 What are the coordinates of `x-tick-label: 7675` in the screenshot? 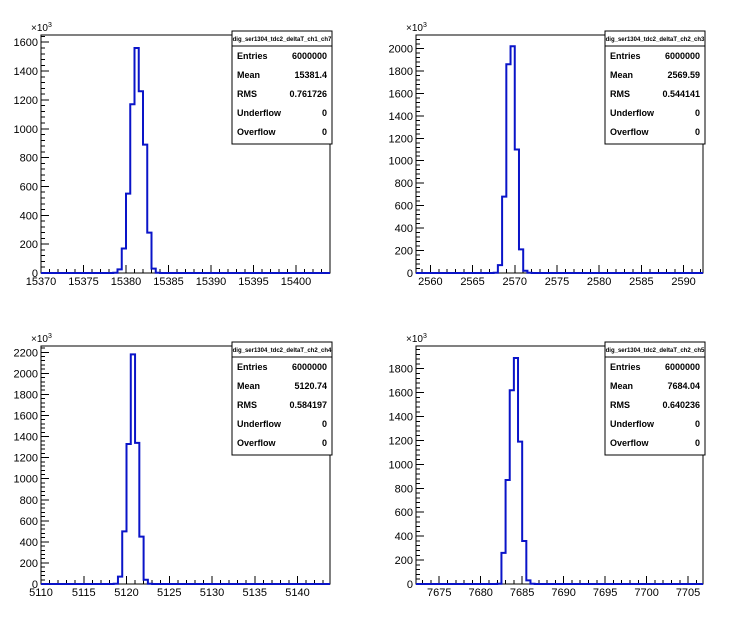 It's located at (439, 593).